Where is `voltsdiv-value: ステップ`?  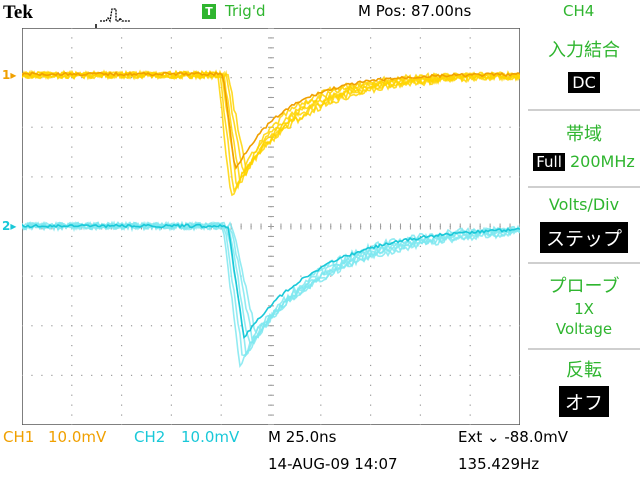
voltsdiv-value: ステップ is located at coordinates (584, 237).